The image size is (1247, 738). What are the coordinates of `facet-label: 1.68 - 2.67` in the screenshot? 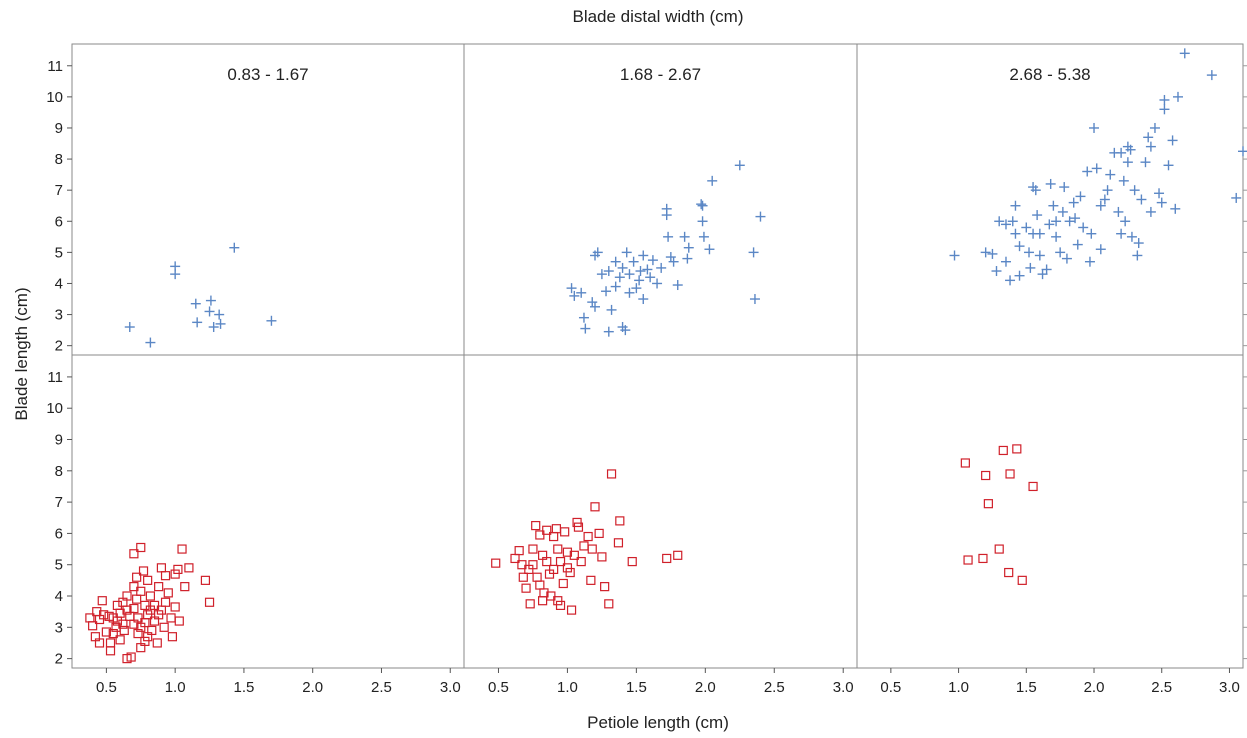 It's located at (660, 74).